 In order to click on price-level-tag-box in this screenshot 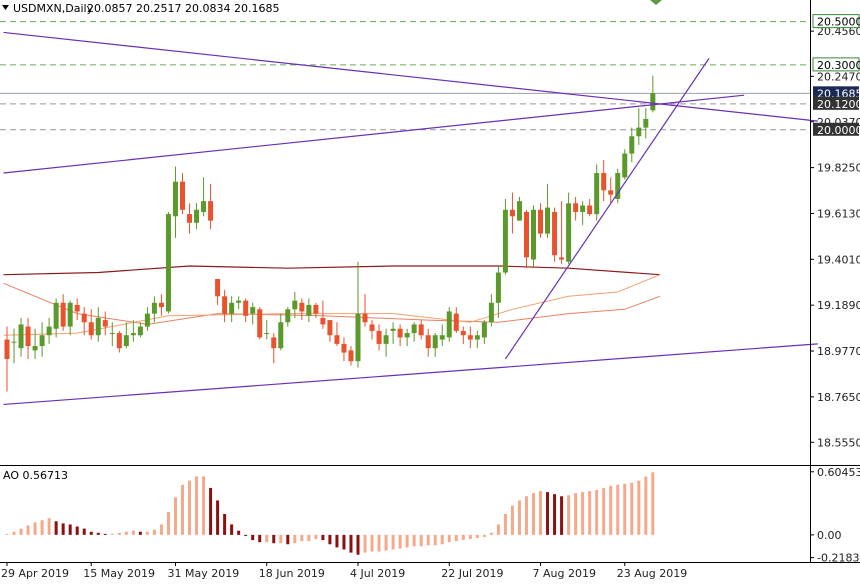, I will do `click(836, 64)`.